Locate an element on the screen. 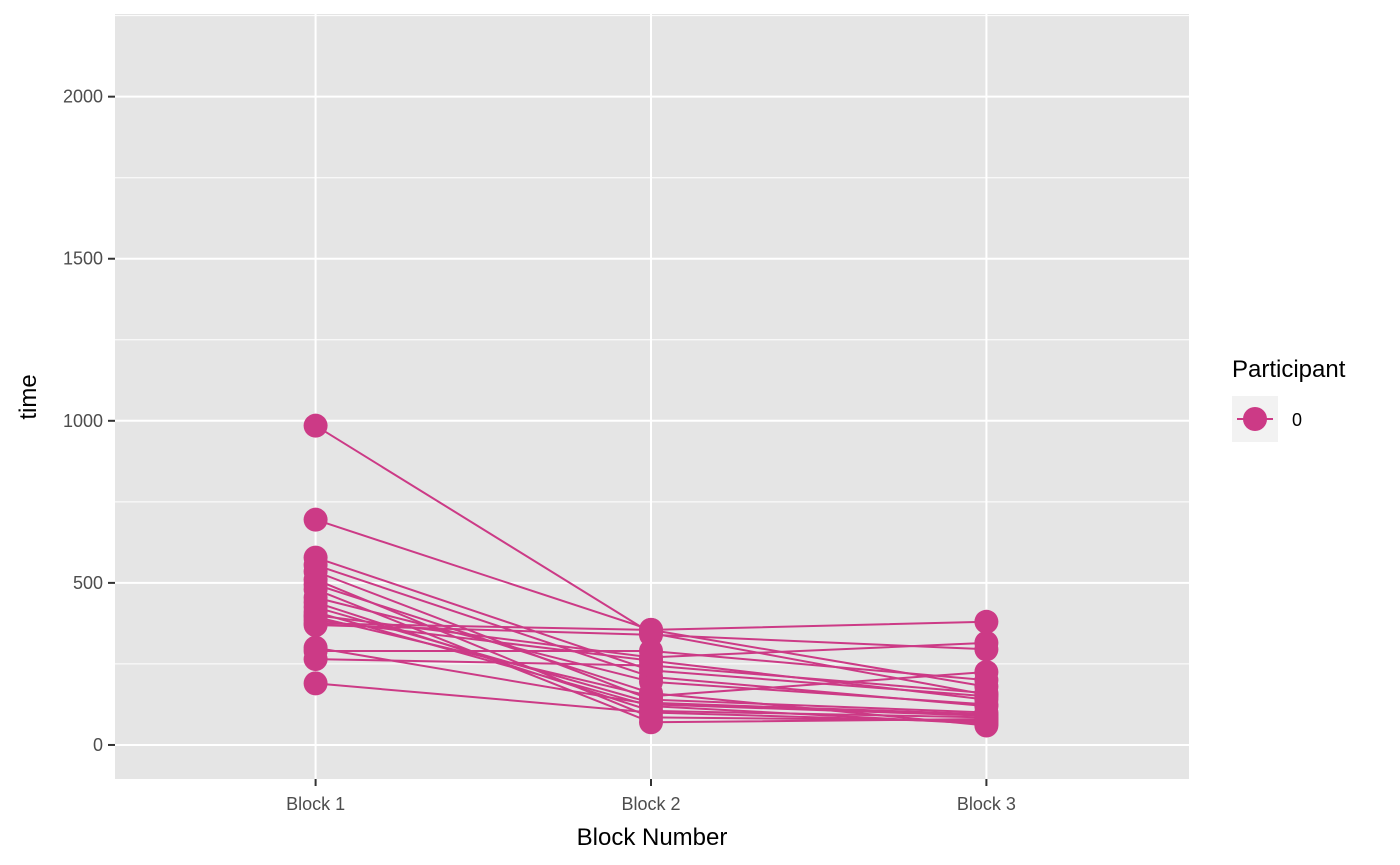 Image resolution: width=1400 pixels, height=865 pixels. y-axis: 0 500 1000 1500 2000 is located at coordinates (89, 421).